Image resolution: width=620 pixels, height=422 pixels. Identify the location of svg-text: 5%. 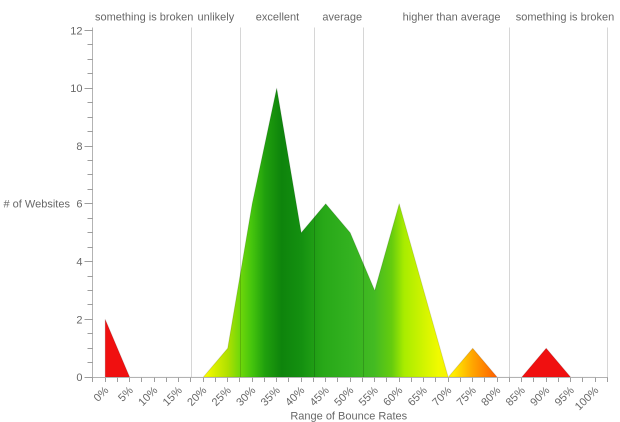
(126, 394).